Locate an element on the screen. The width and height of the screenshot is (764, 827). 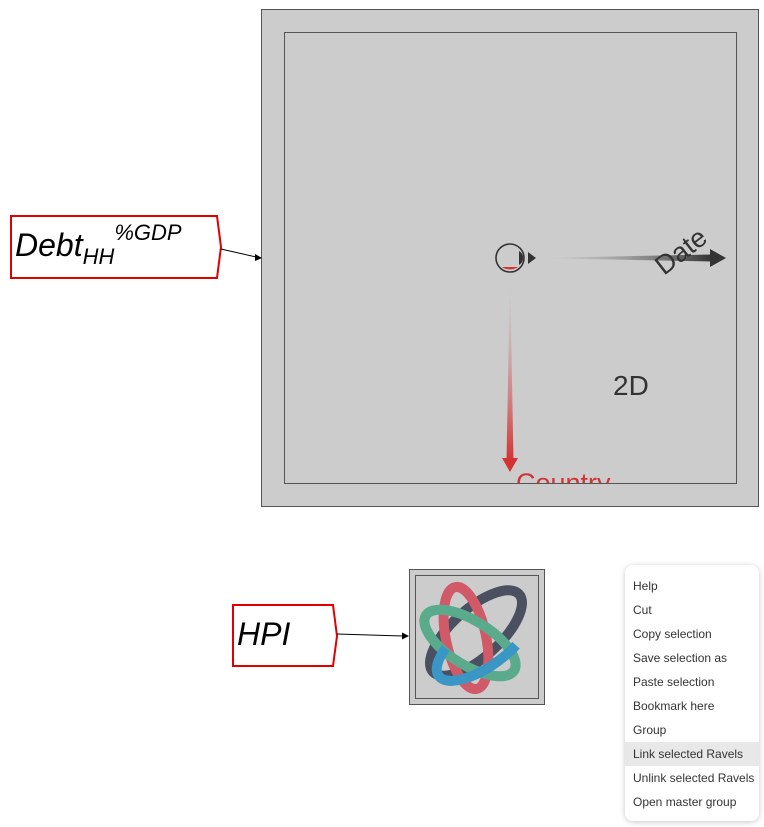
ravel-icon-box is located at coordinates (477, 637).